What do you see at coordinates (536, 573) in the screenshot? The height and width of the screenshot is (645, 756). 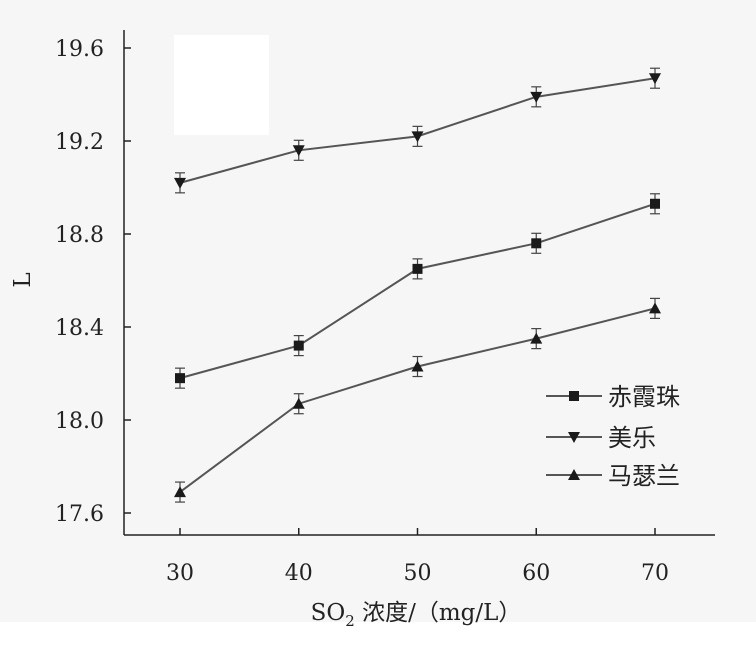 I see `x-tick-label: 60` at bounding box center [536, 573].